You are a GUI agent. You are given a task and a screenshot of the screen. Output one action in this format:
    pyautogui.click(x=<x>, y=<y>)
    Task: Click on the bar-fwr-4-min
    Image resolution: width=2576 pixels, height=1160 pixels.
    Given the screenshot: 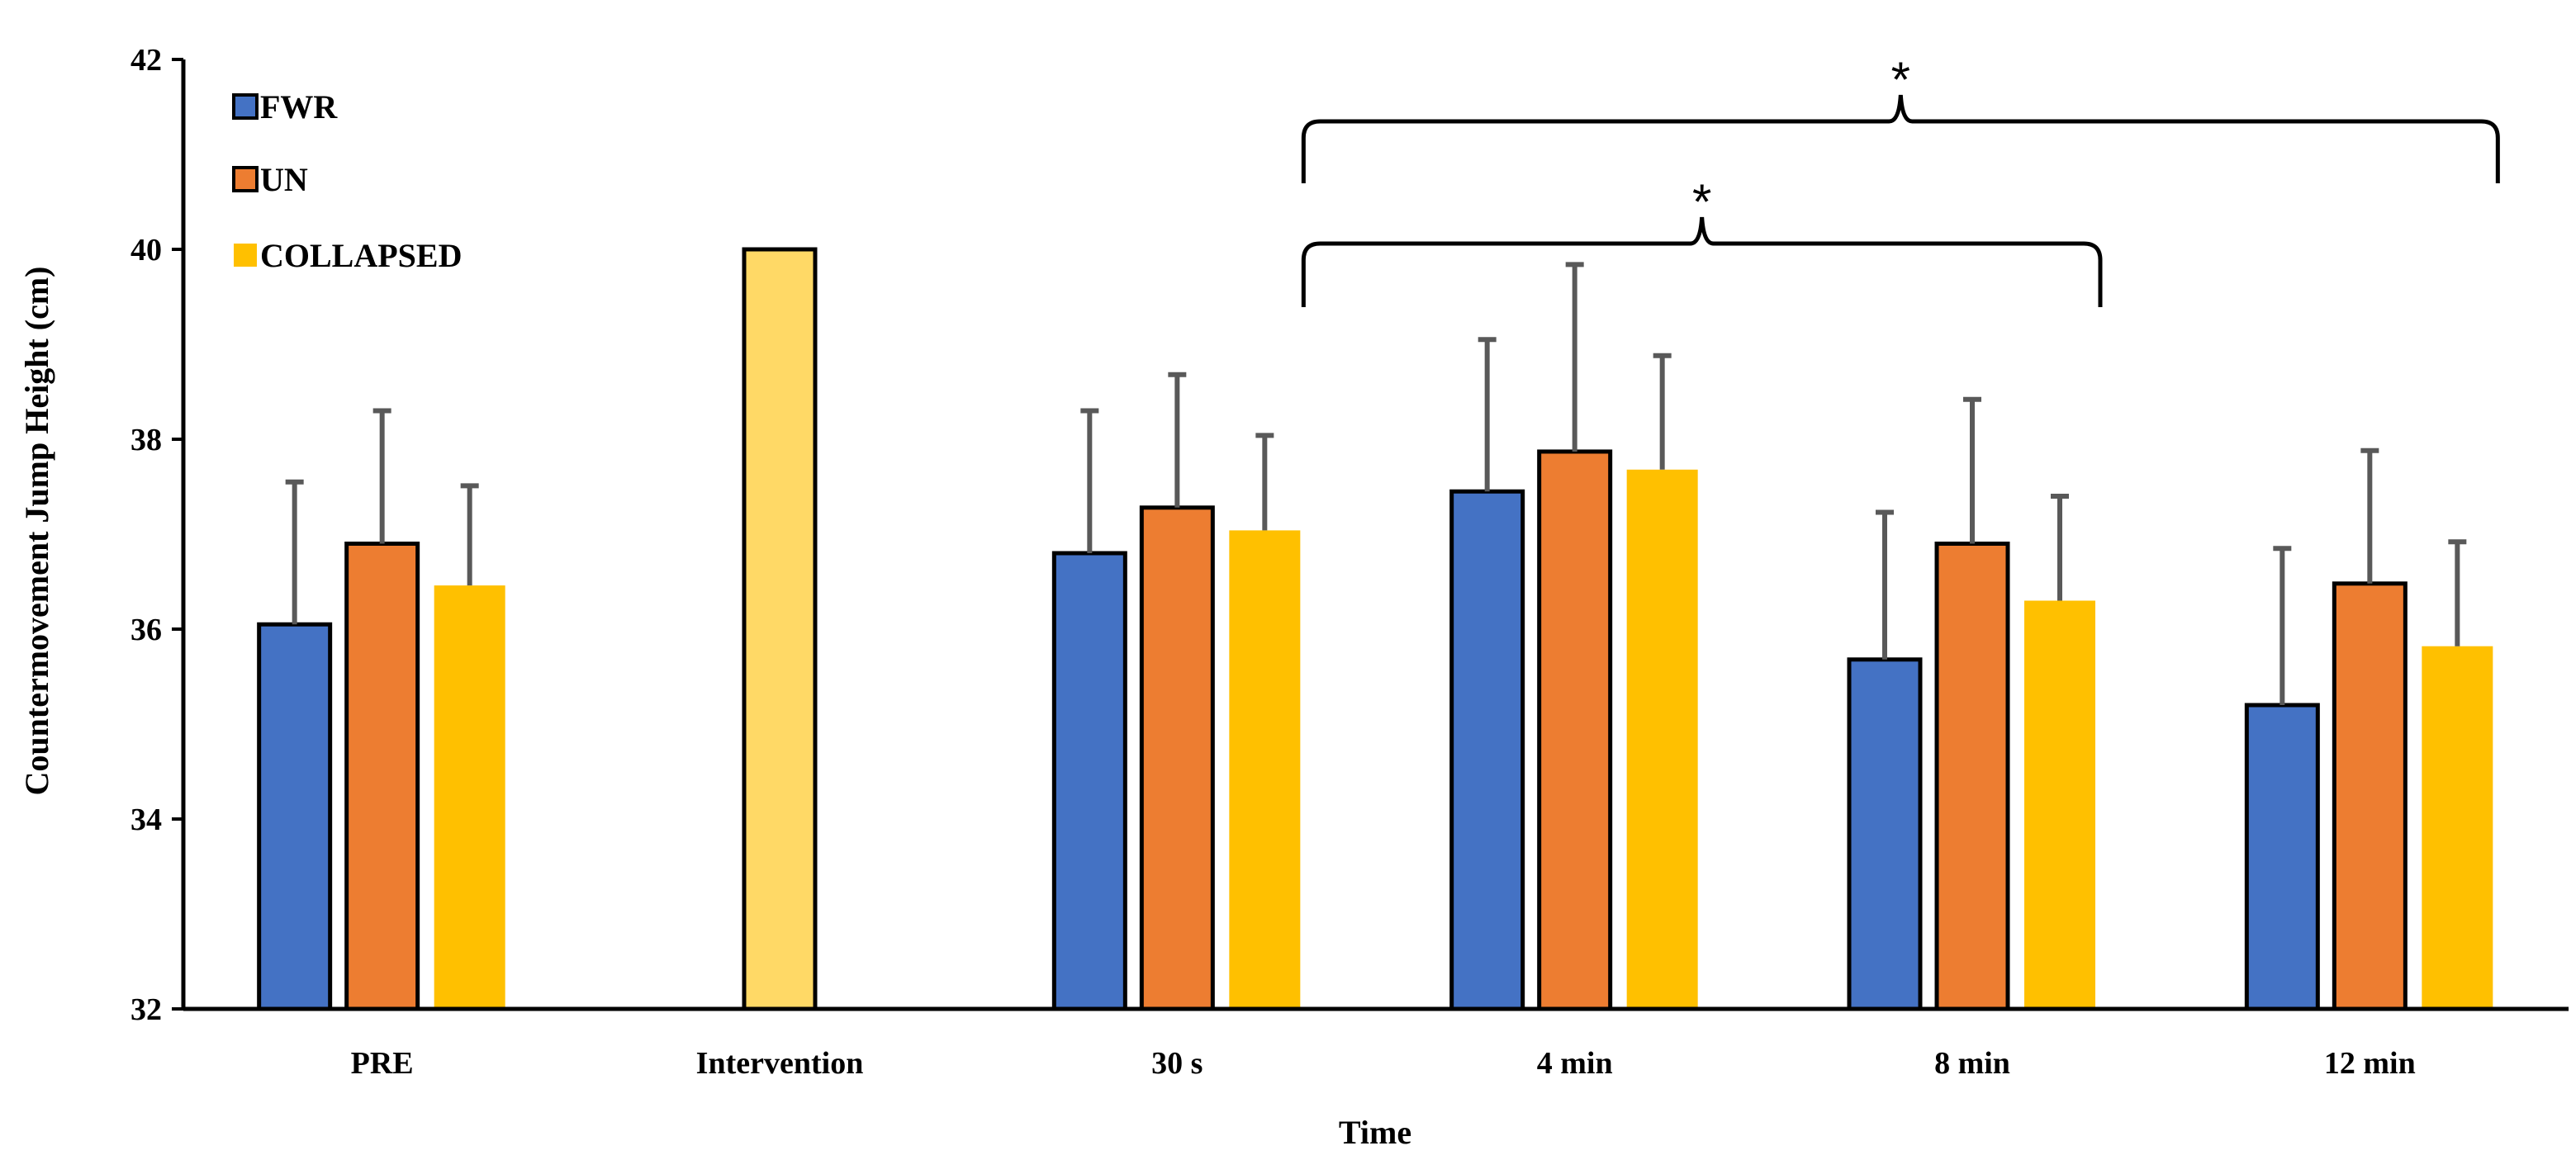 What is the action you would take?
    pyautogui.click(x=1487, y=750)
    